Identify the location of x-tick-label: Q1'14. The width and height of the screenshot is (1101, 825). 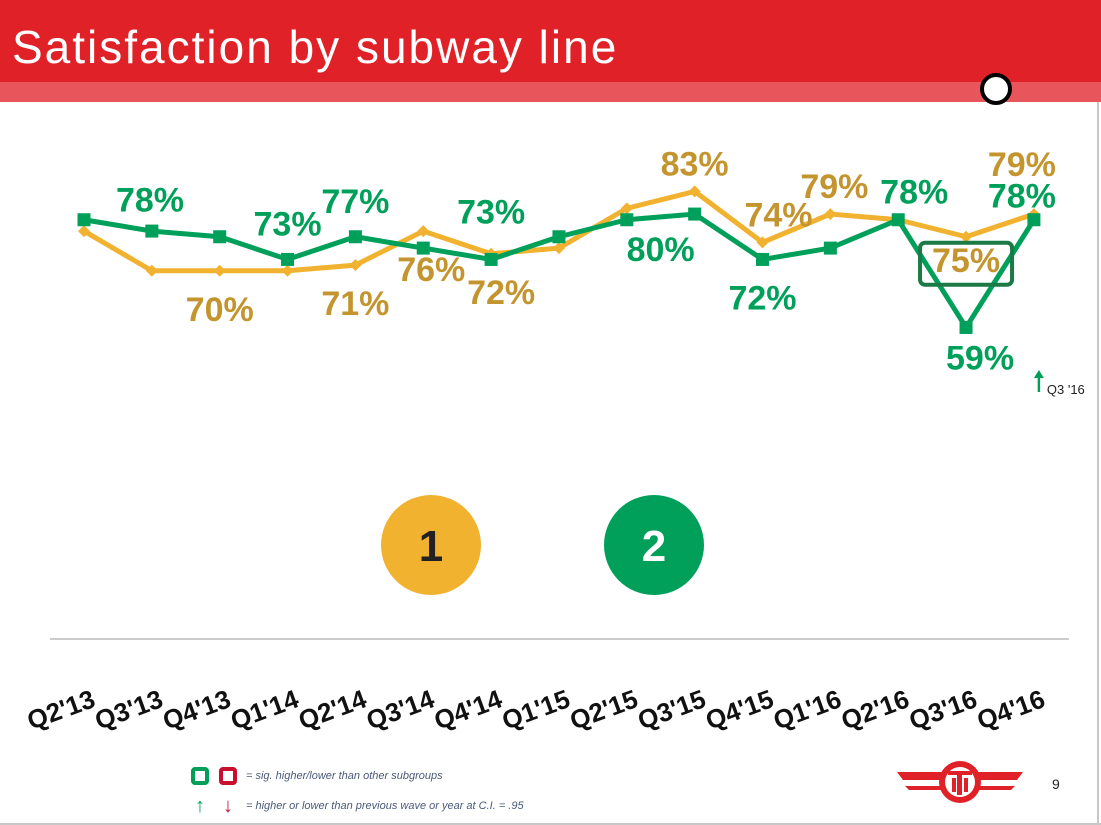
(265, 709).